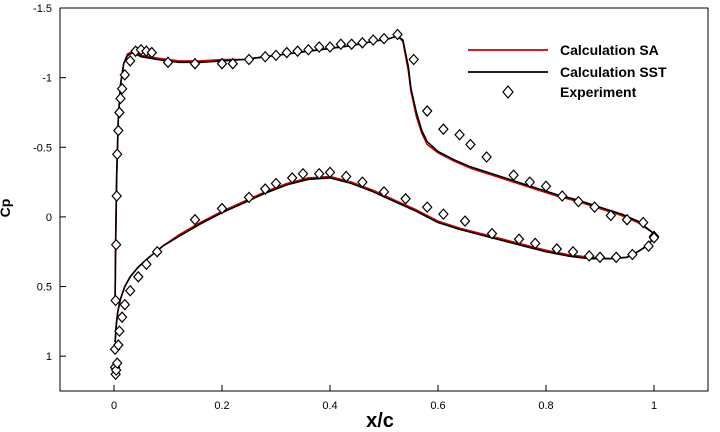 The image size is (720, 432). Describe the element at coordinates (613, 72) in the screenshot. I see `legend-label-sst: Calculation SST` at that location.